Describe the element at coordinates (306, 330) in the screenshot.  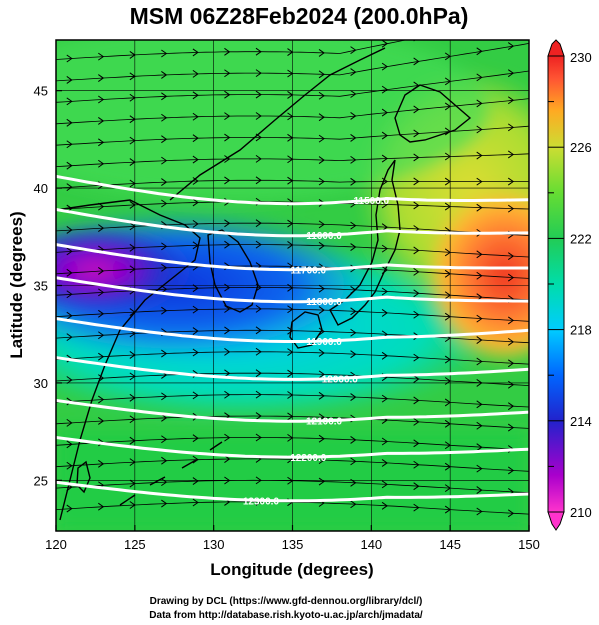
I see `coast-japan-kyushu` at that location.